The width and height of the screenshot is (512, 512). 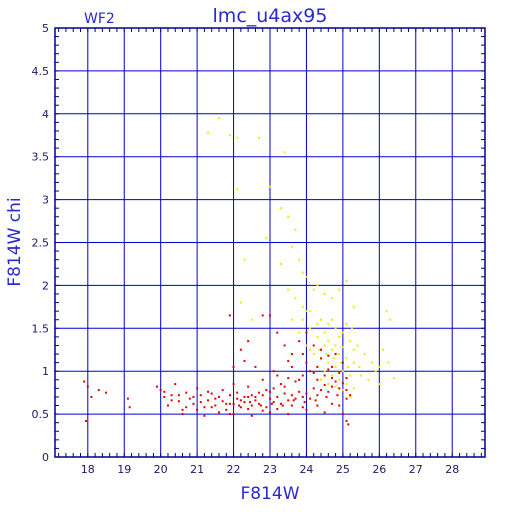 What do you see at coordinates (41, 71) in the screenshot?
I see `y-tick-label: 4.5` at bounding box center [41, 71].